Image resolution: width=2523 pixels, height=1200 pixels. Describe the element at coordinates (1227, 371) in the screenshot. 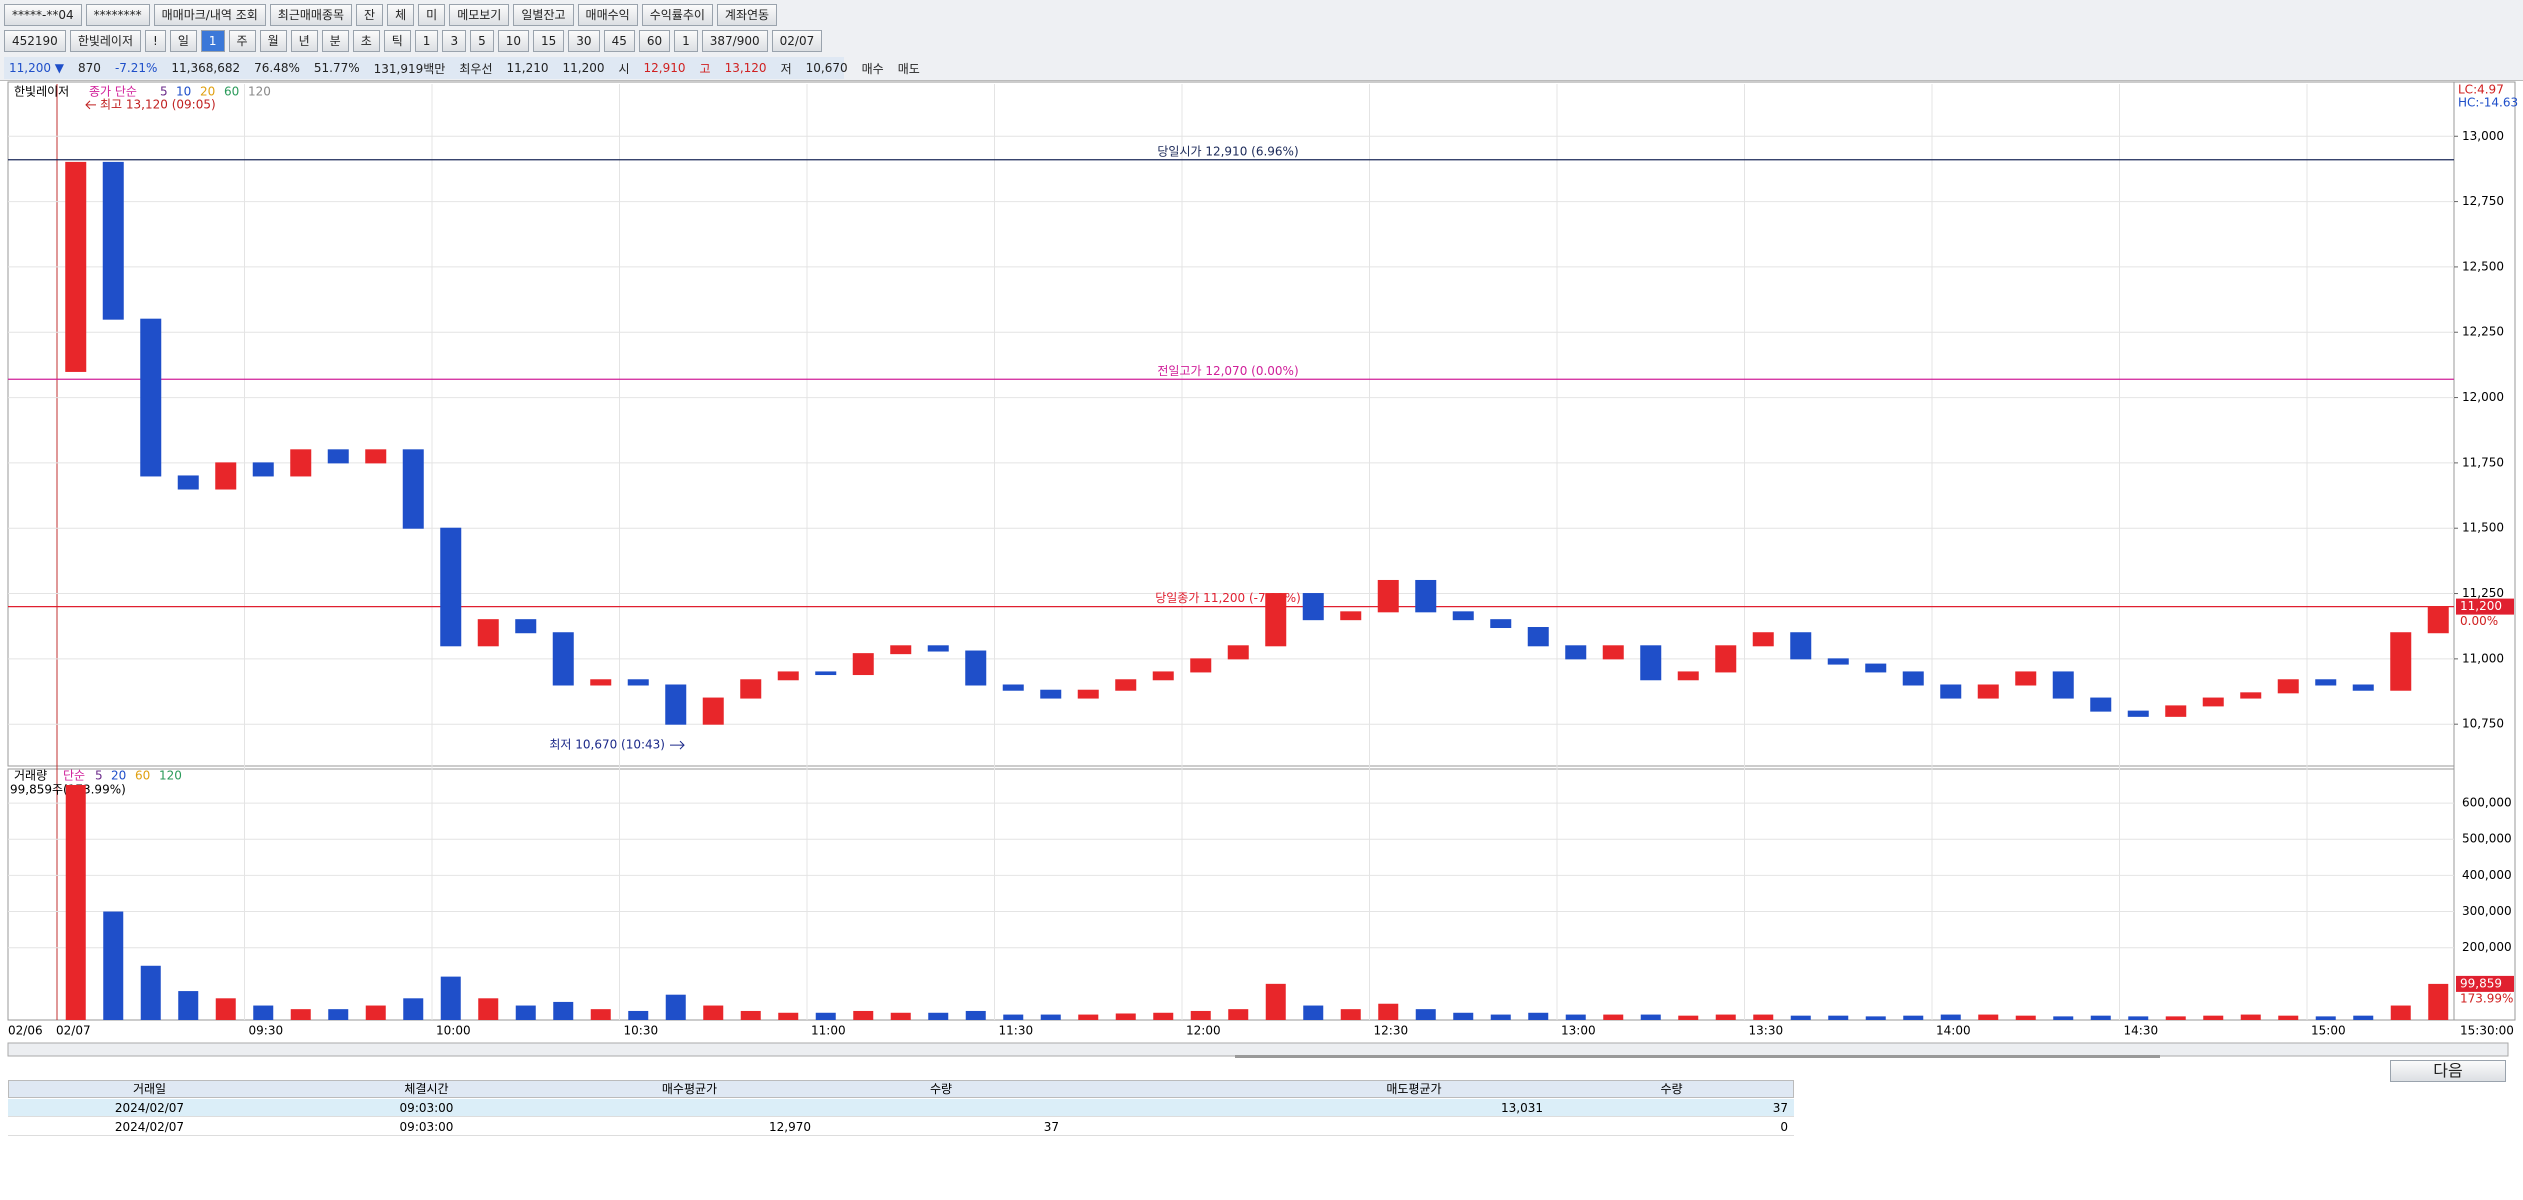

I see `reference-label: 전일고가 12,070 (0.00%)` at that location.